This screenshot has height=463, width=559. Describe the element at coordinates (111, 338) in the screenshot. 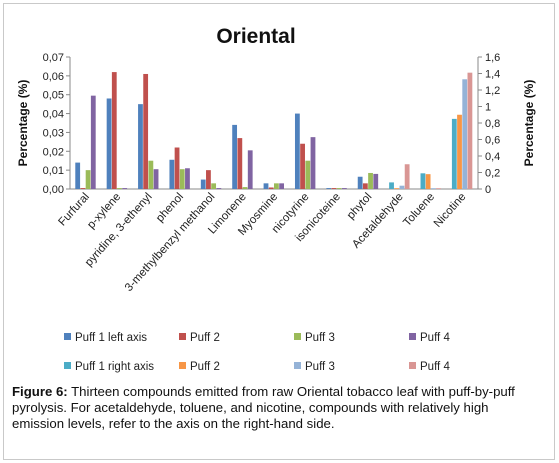

I see `legend-label: Puff 1 left axis` at that location.